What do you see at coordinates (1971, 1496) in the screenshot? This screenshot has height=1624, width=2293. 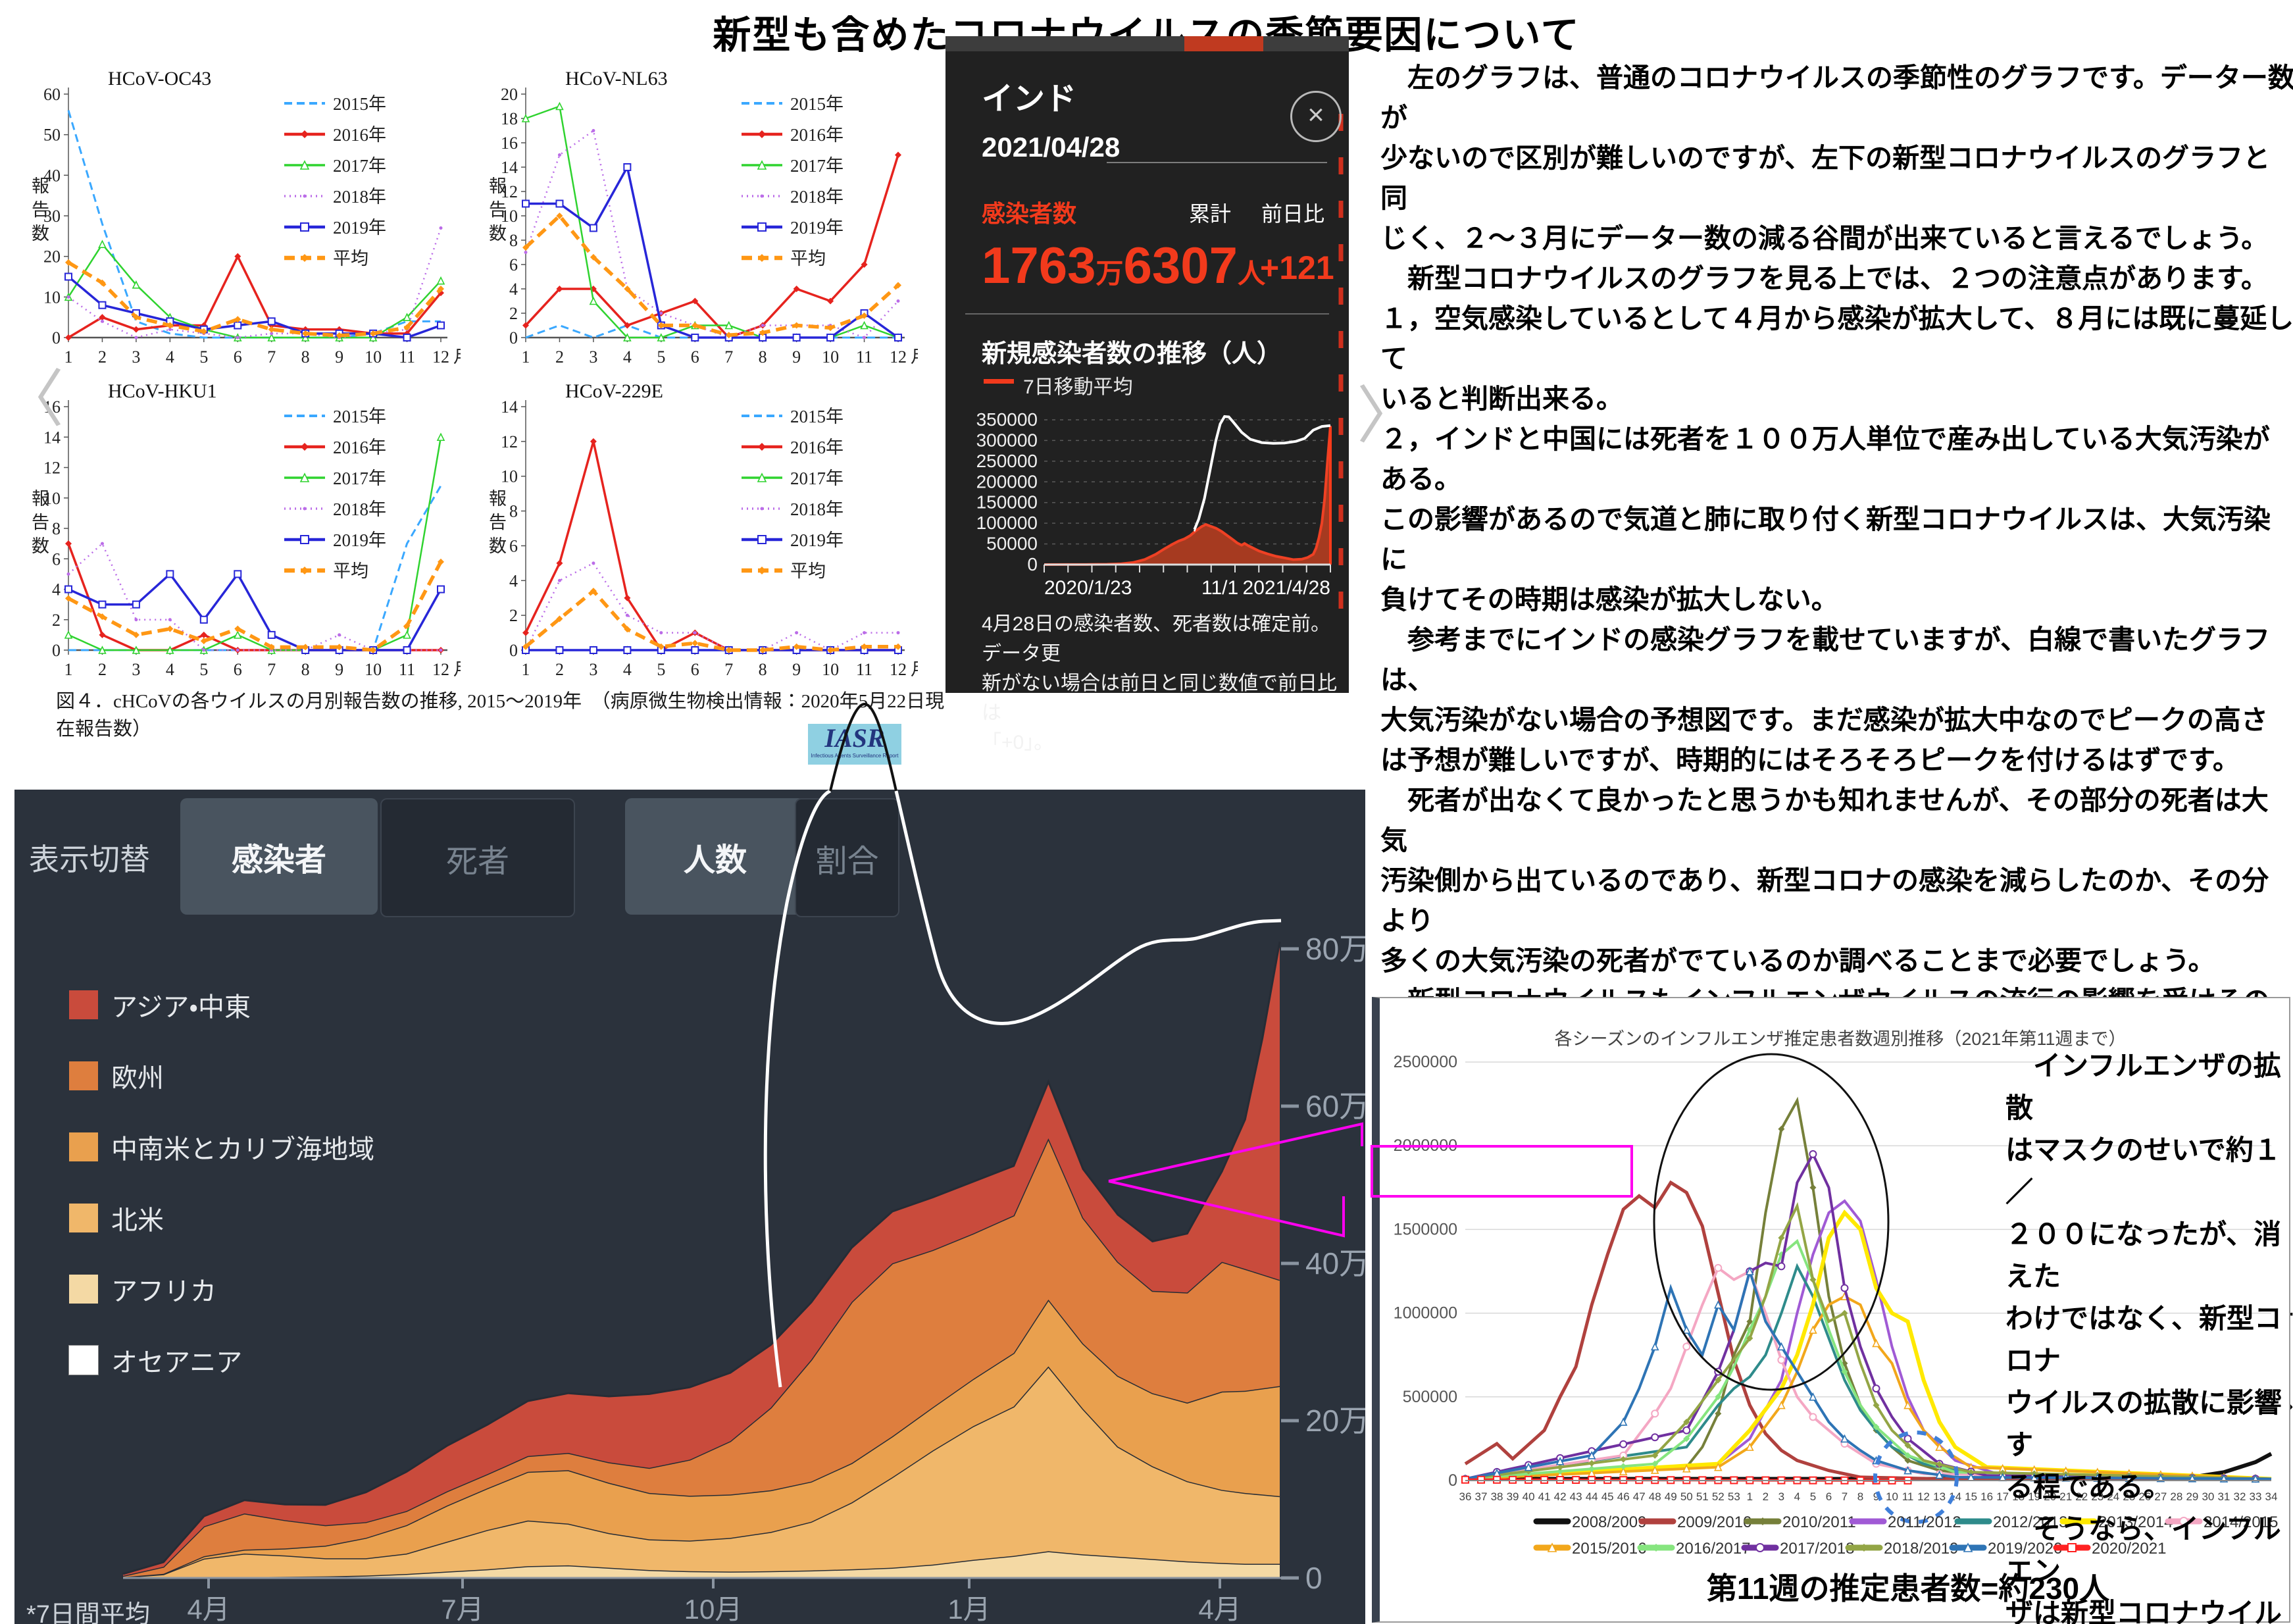 I see `week-label: 15` at bounding box center [1971, 1496].